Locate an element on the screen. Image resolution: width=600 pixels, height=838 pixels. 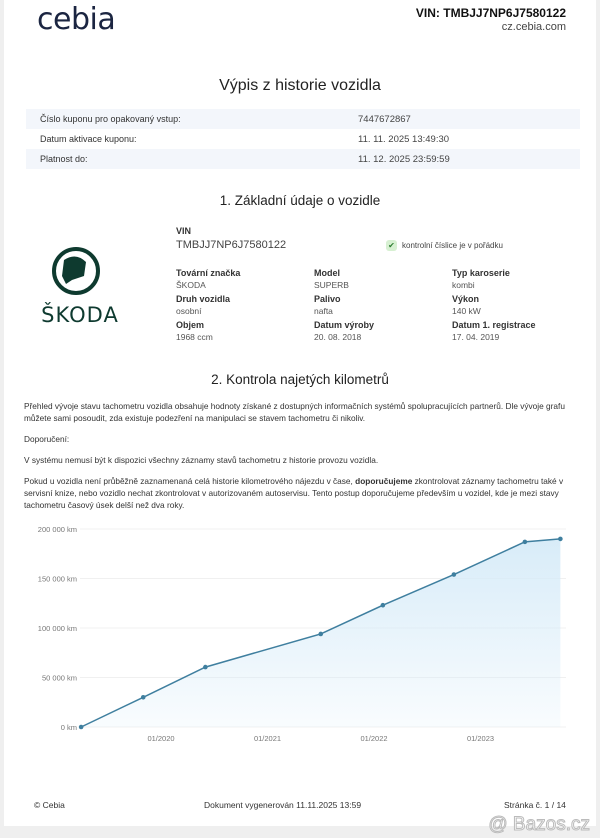
y-tick-label: 100 000 km is located at coordinates (57, 628).